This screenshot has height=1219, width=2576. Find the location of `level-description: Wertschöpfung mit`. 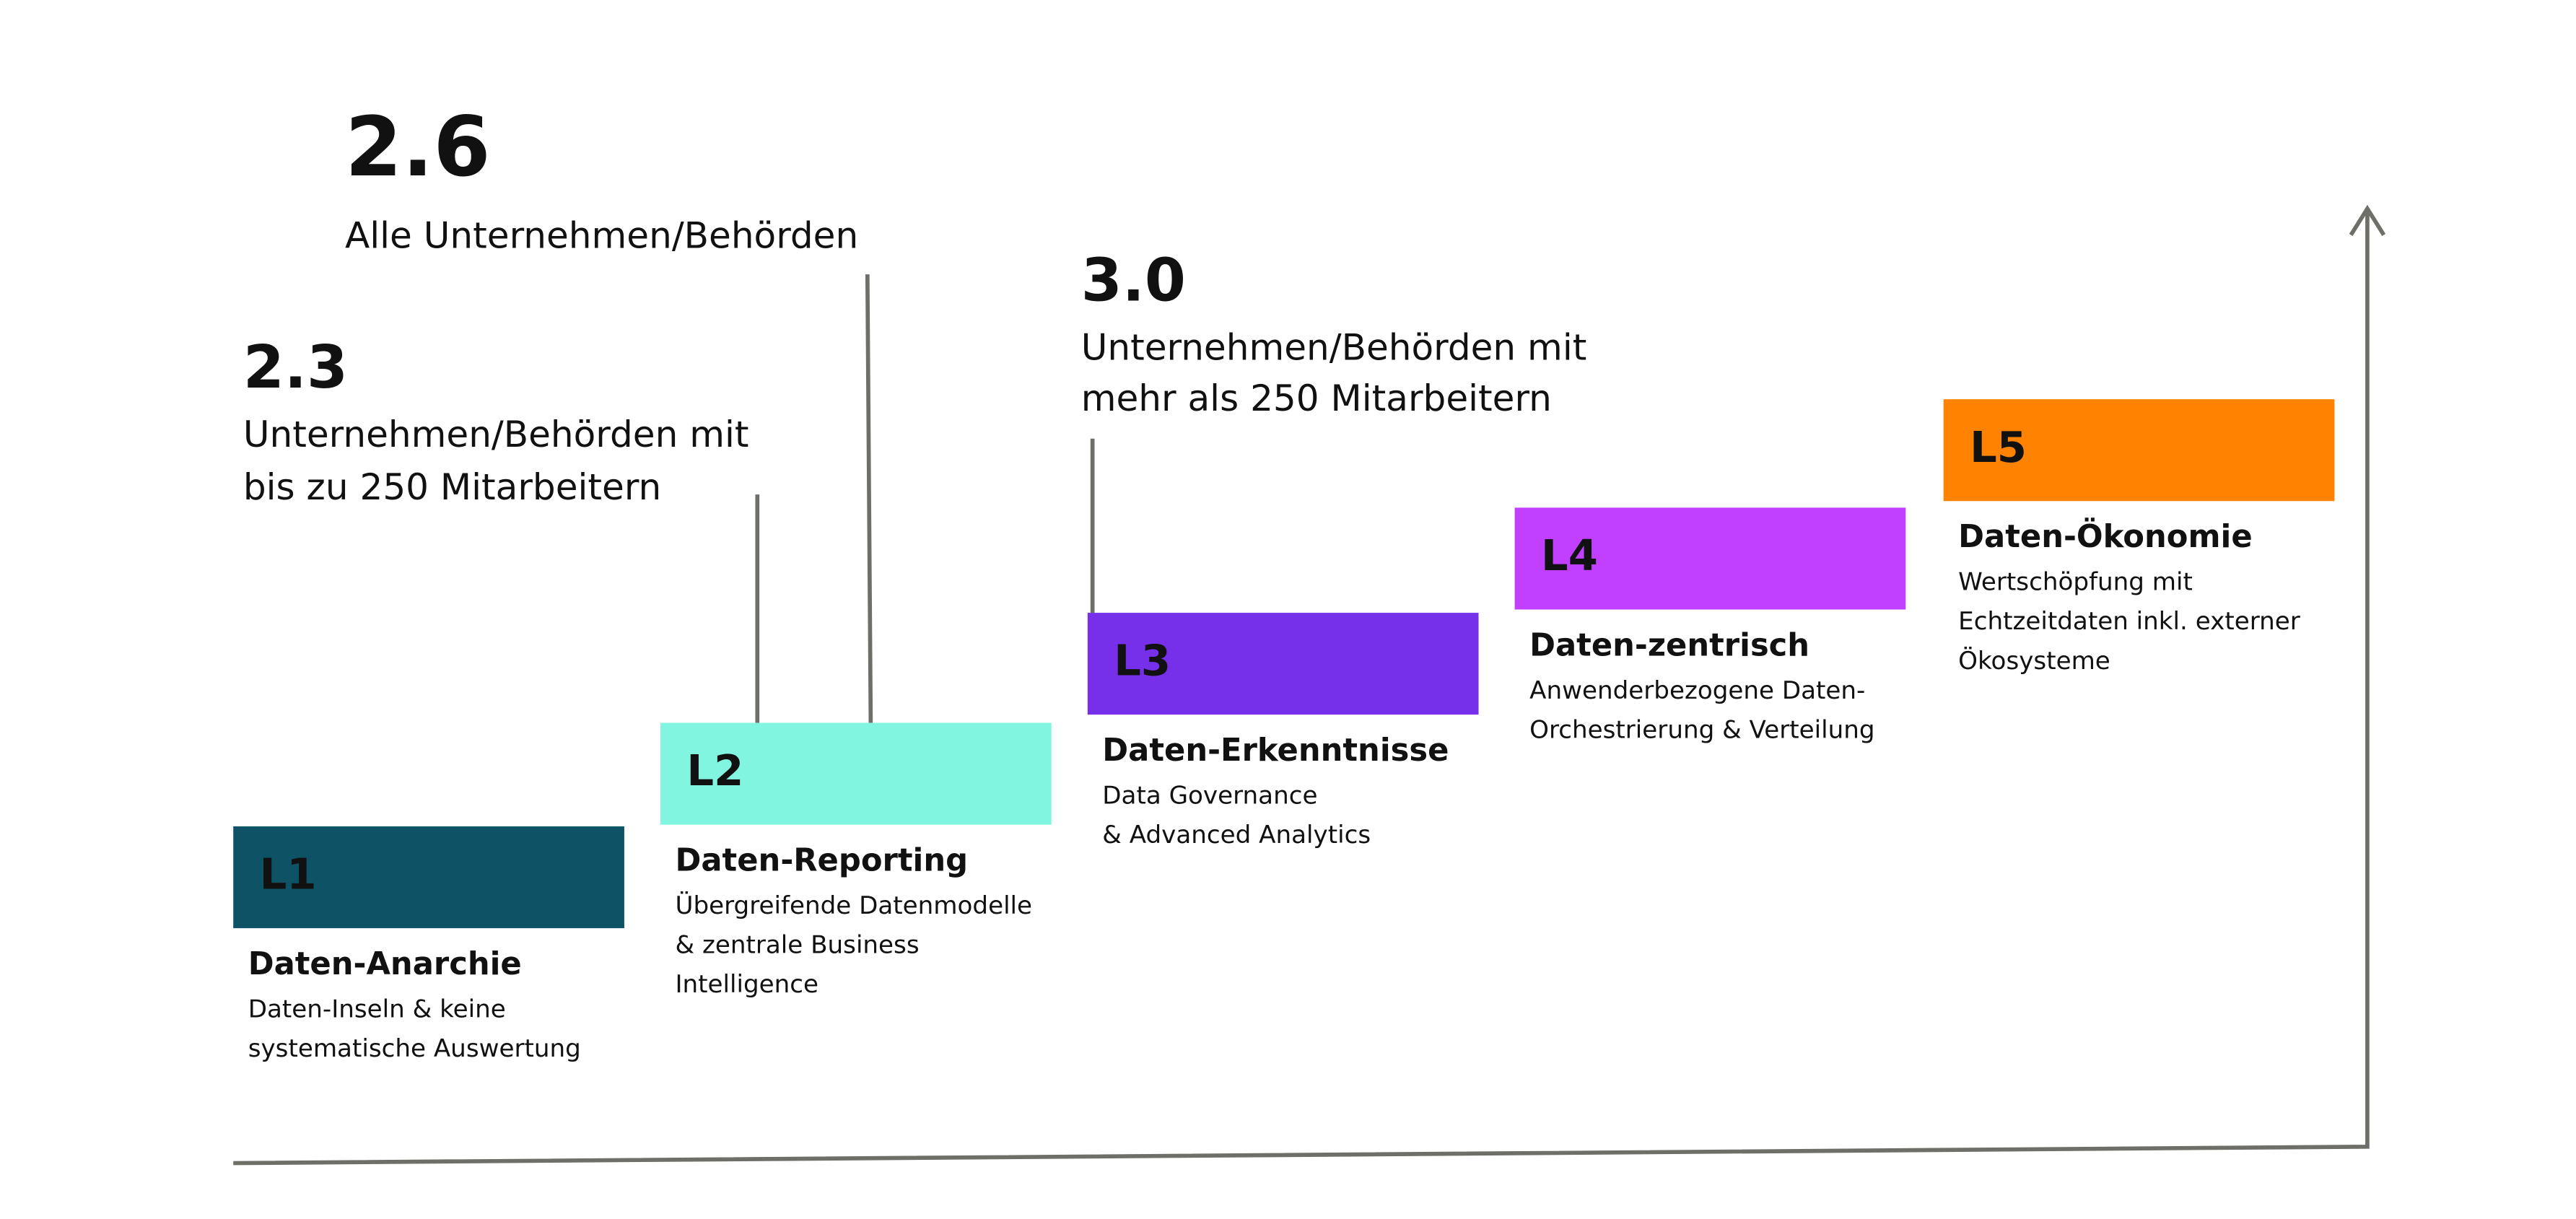

level-description: Wertschöpfung mit is located at coordinates (2075, 582).